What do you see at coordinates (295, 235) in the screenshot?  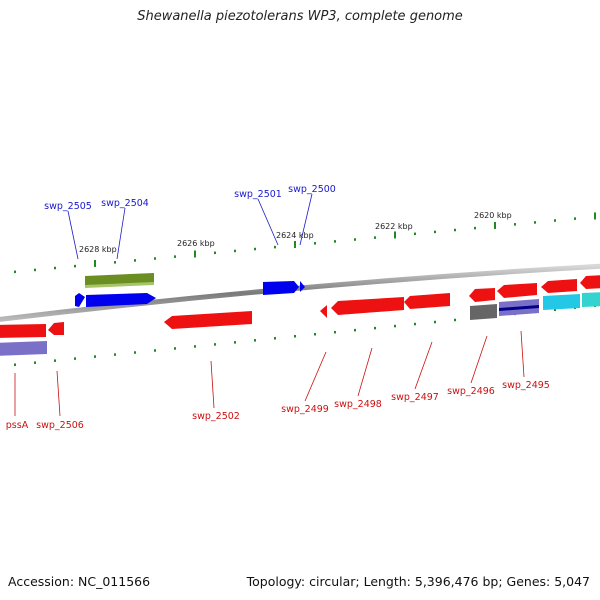 I see `scale-label-2624: 2624 kbp` at bounding box center [295, 235].